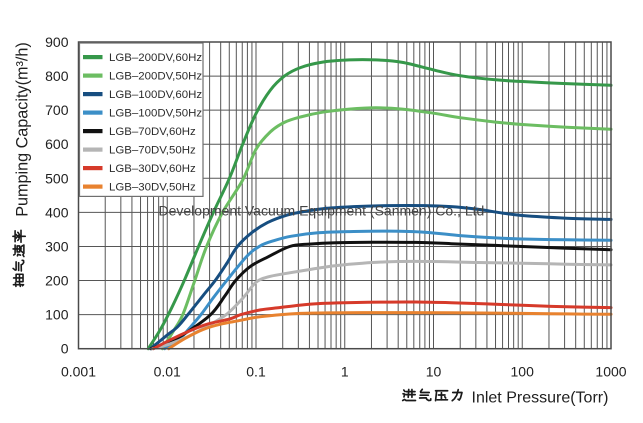 Image resolution: width=643 pixels, height=423 pixels. I want to click on svg-text: LGB–200DV,60Hz, so click(155, 58).